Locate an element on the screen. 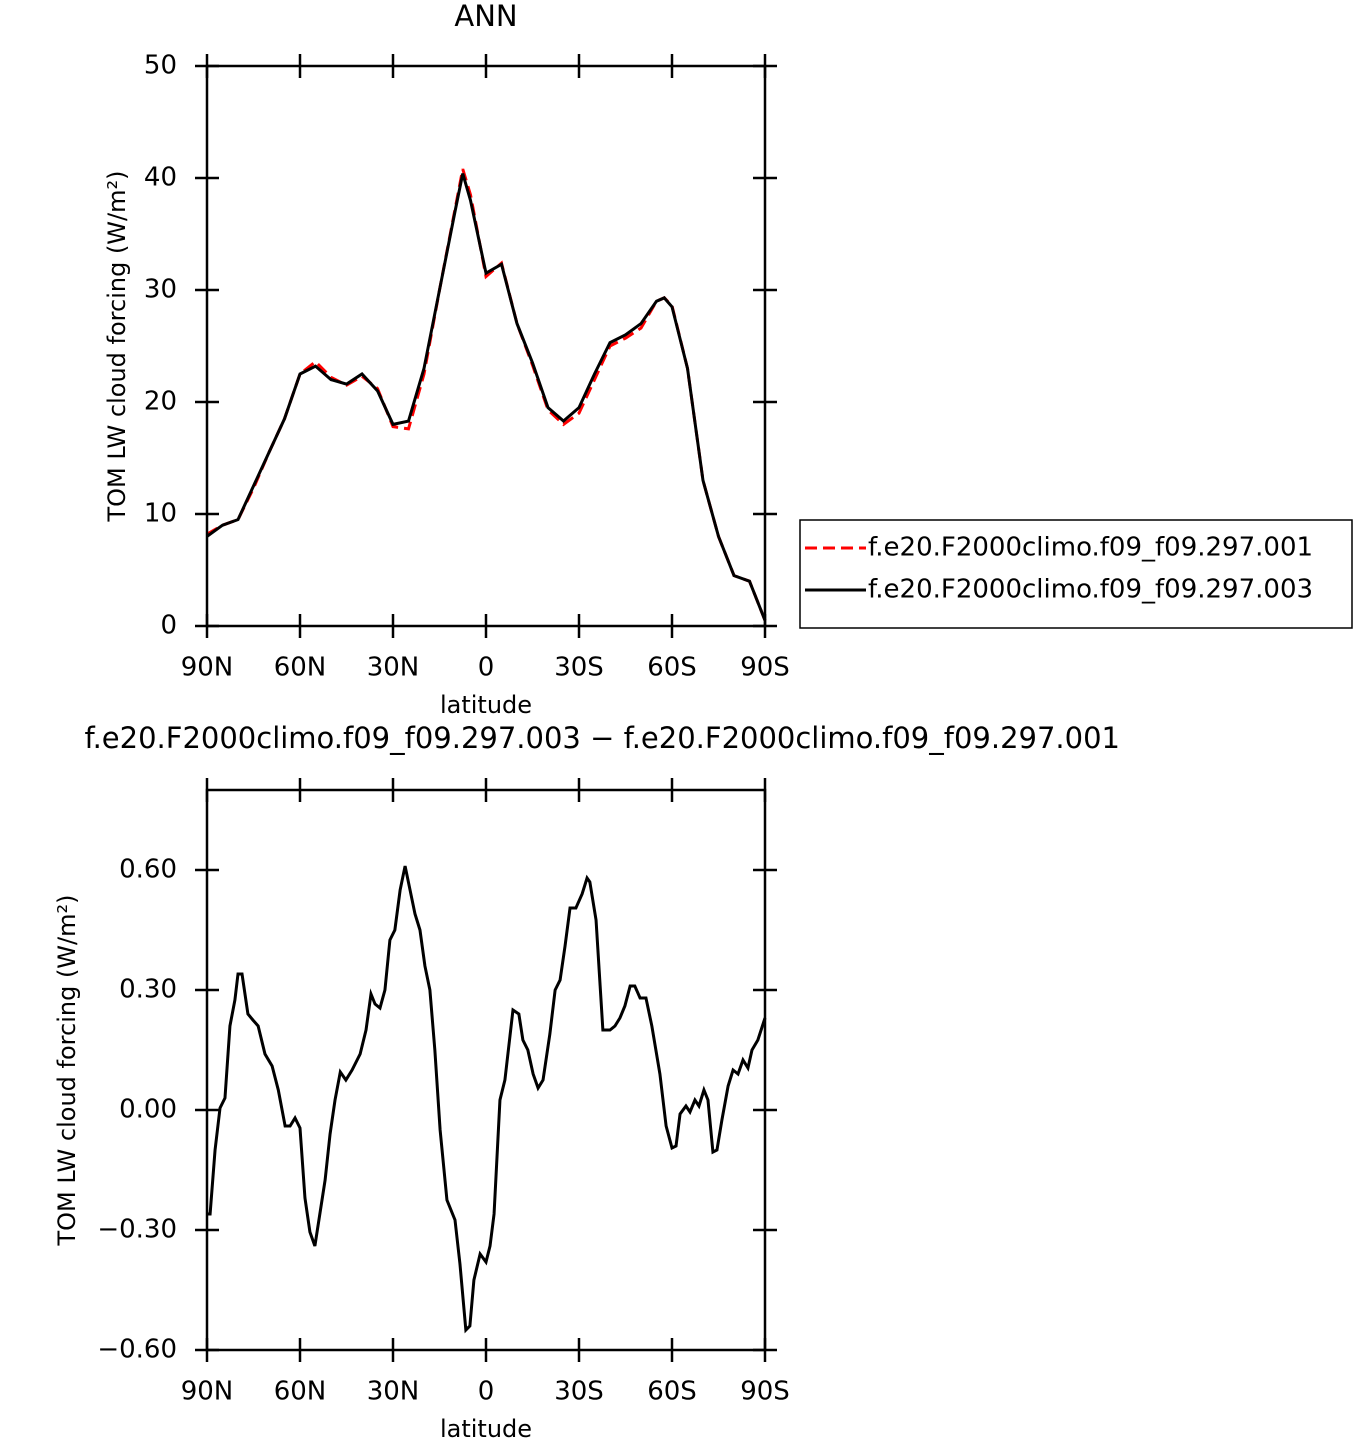 The image size is (1359, 1445). y-tick-label: −0.60 is located at coordinates (137, 1350).